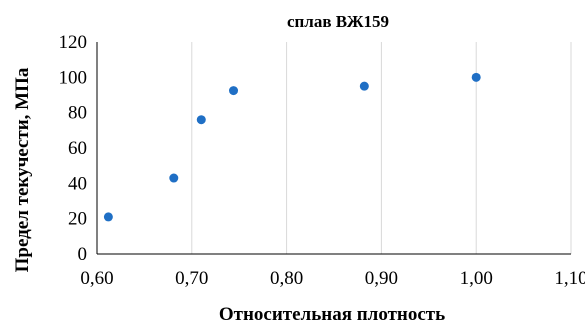 The height and width of the screenshot is (325, 585). Describe the element at coordinates (569, 278) in the screenshot. I see `x-tick-label: 1,10` at that location.